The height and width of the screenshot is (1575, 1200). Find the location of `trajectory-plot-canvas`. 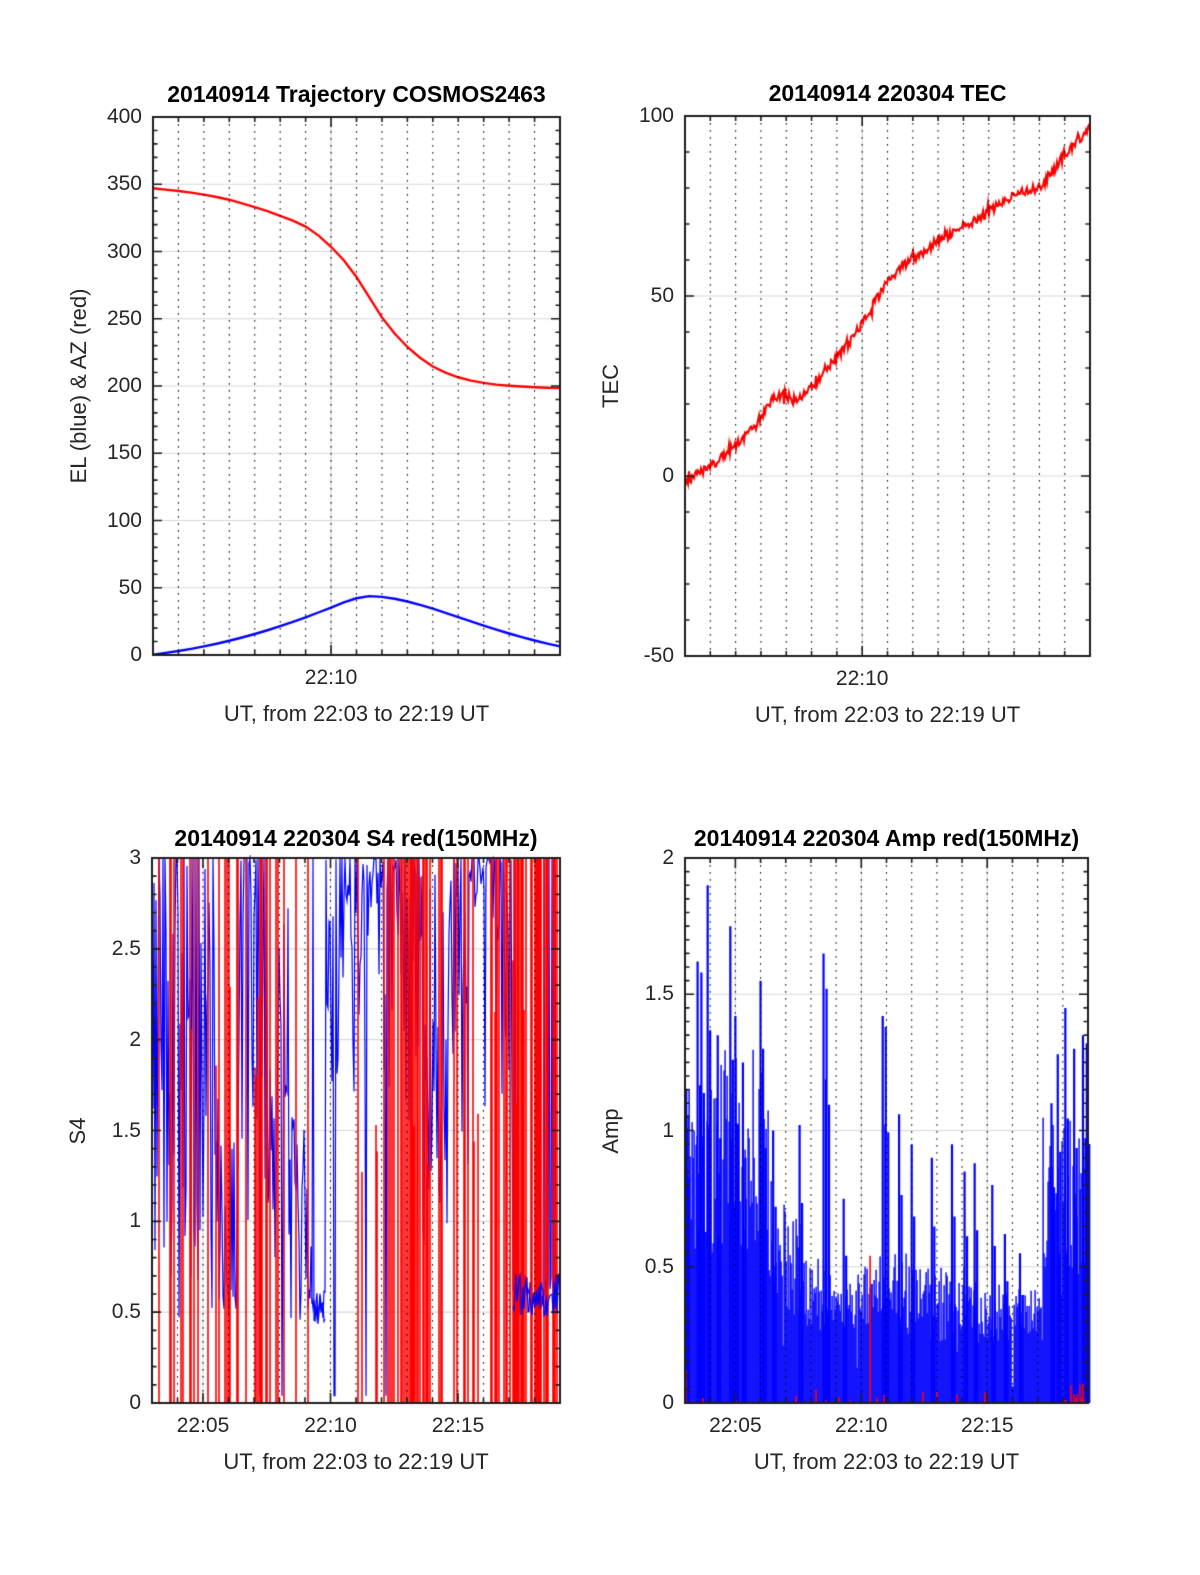

trajectory-plot-canvas is located at coordinates (356, 386).